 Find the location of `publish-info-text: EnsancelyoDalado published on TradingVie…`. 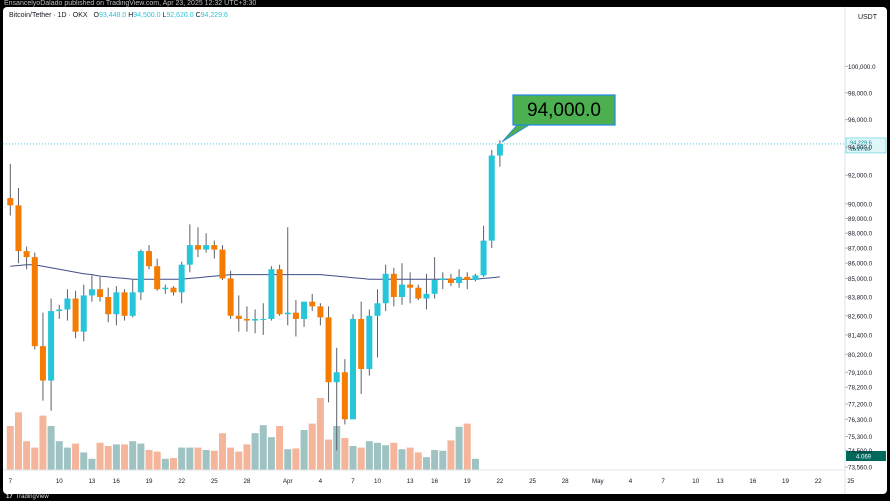

publish-info-text: EnsancelyoDalado published on TradingVie… is located at coordinates (130, 3).